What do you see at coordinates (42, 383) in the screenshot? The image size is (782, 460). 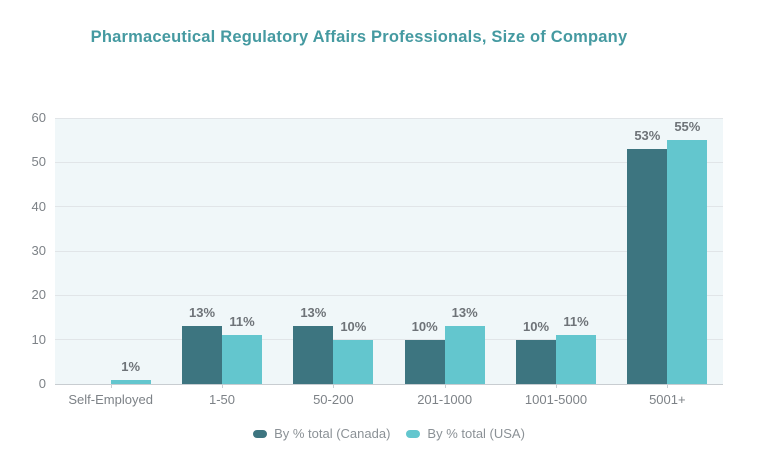 I see `y-axis-tick-label: 0` at bounding box center [42, 383].